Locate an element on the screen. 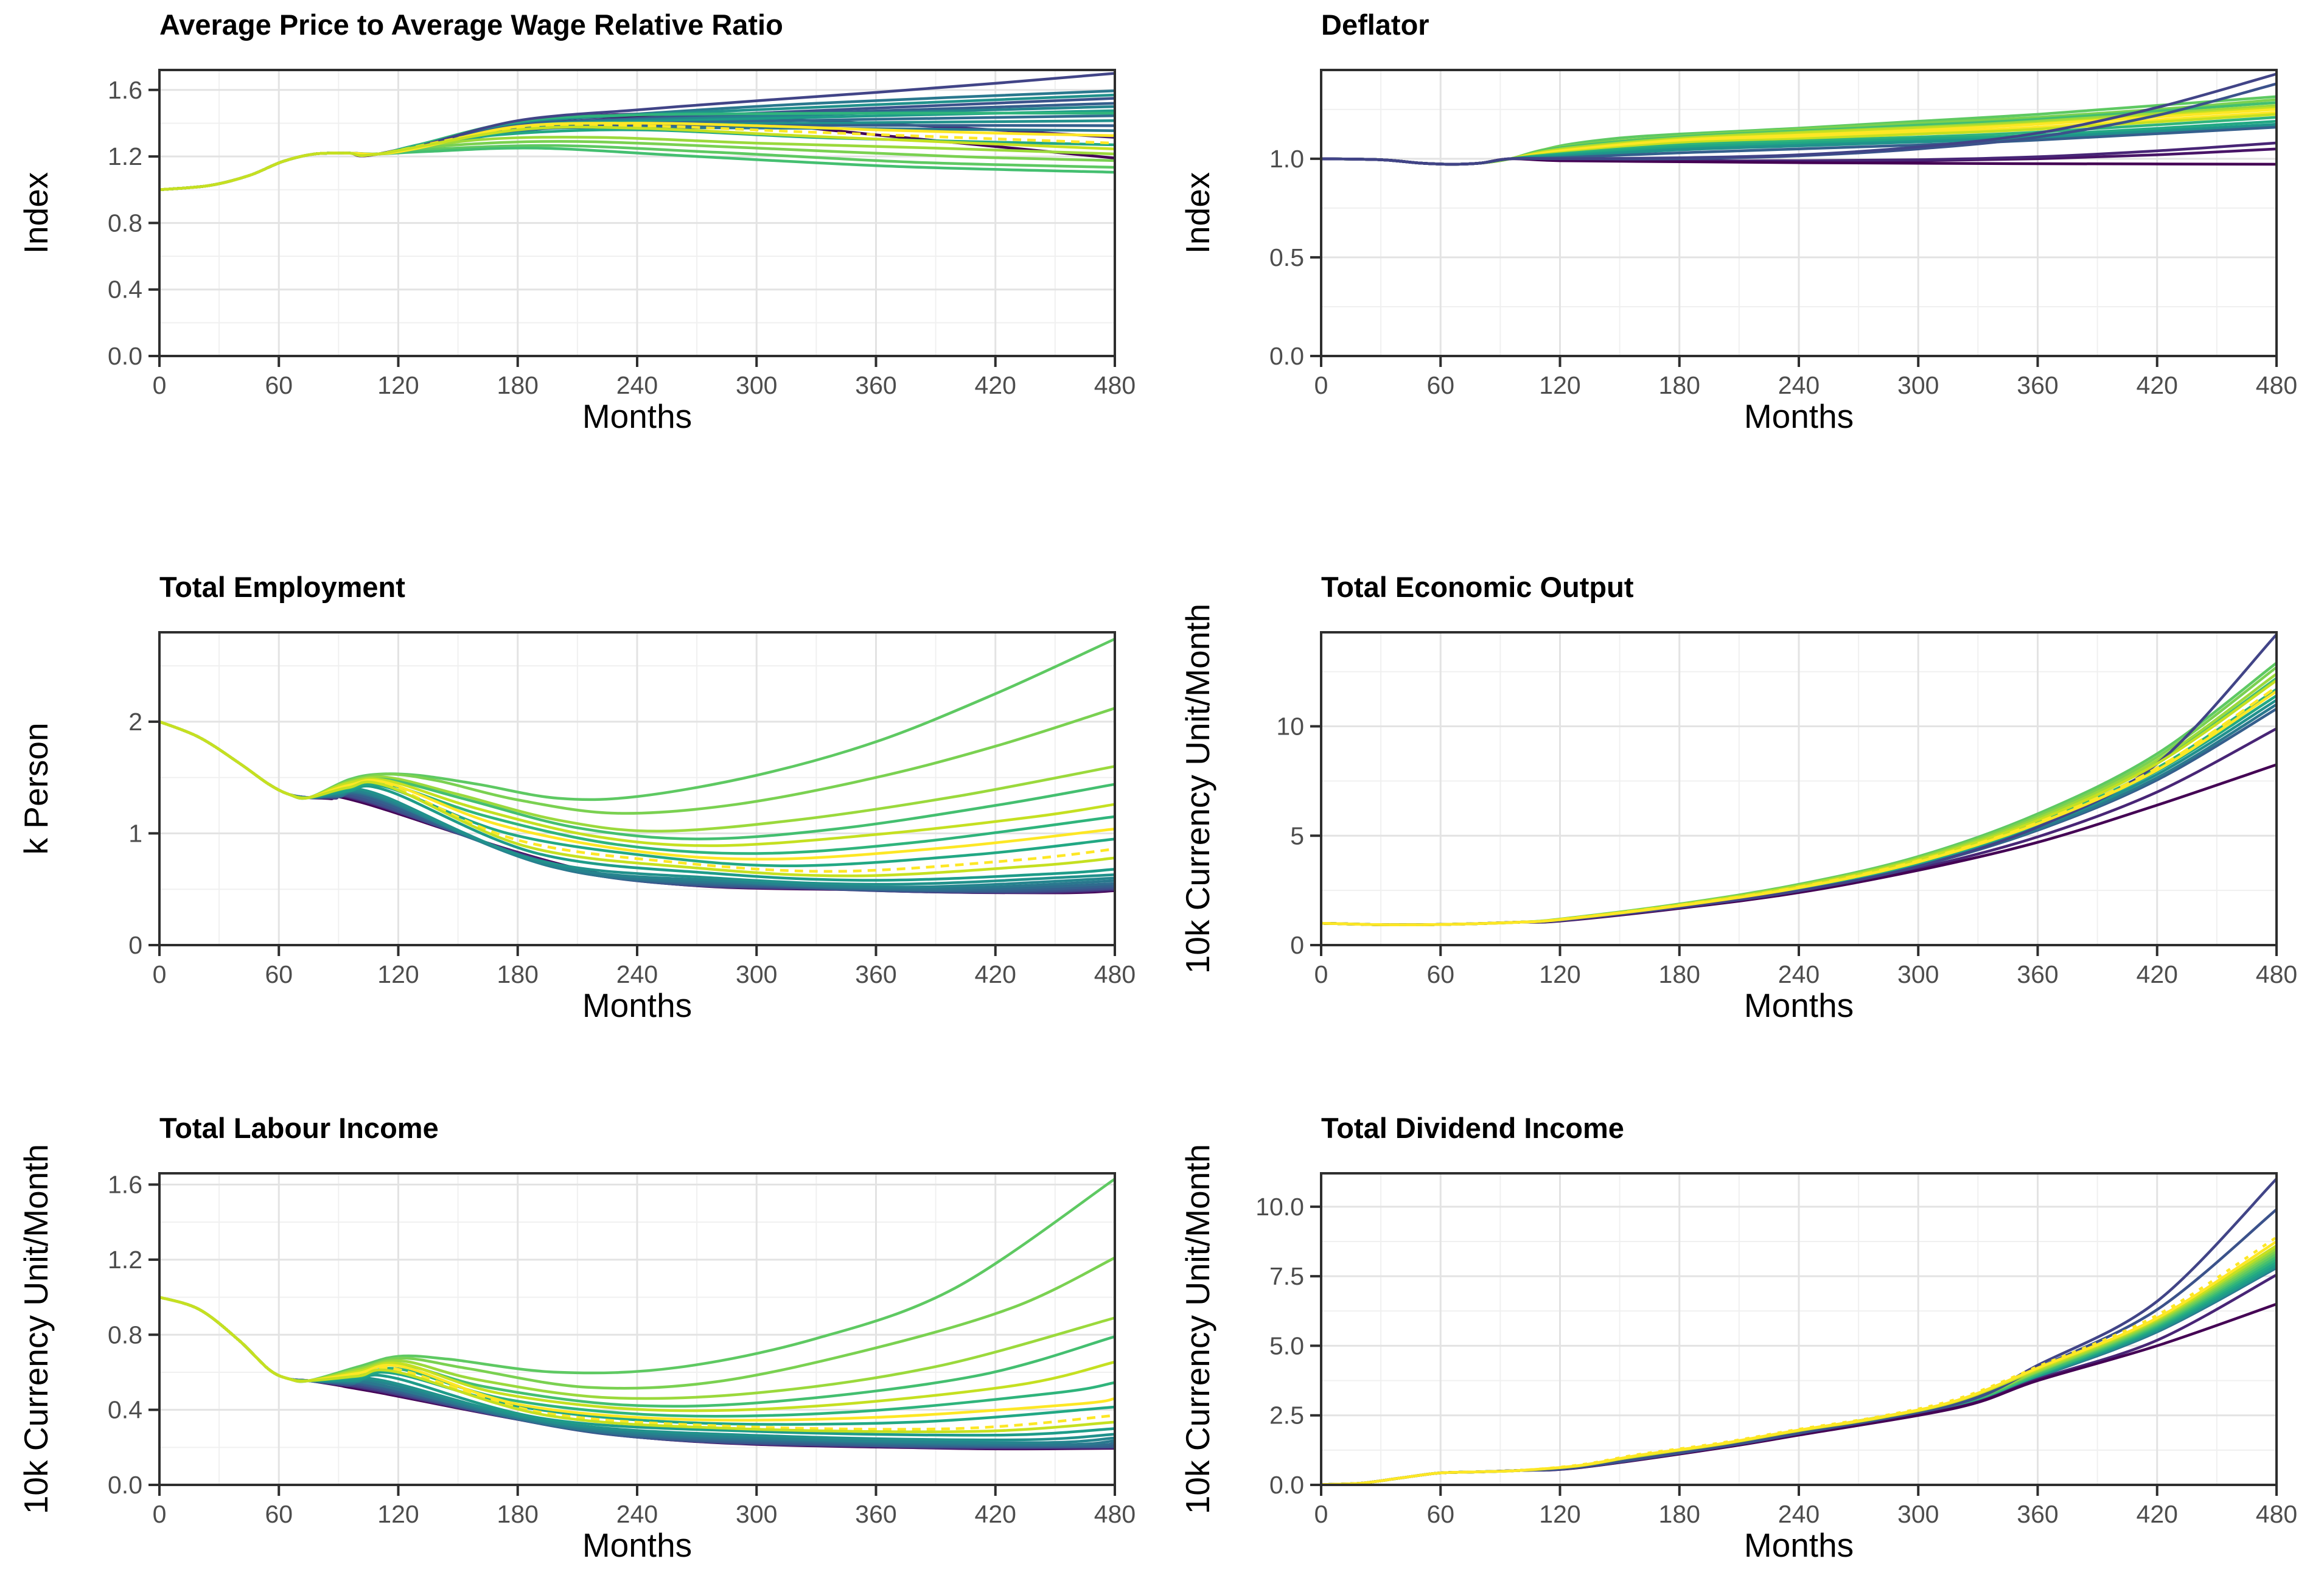  axis-ticks: 0 60 120 180 240 300 360 420 480 0.0 0.5 1.0 is located at coordinates (1783, 272).